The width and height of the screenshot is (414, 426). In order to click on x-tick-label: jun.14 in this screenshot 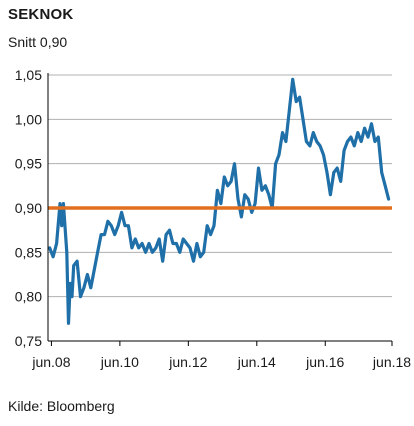, I will do `click(256, 362)`.